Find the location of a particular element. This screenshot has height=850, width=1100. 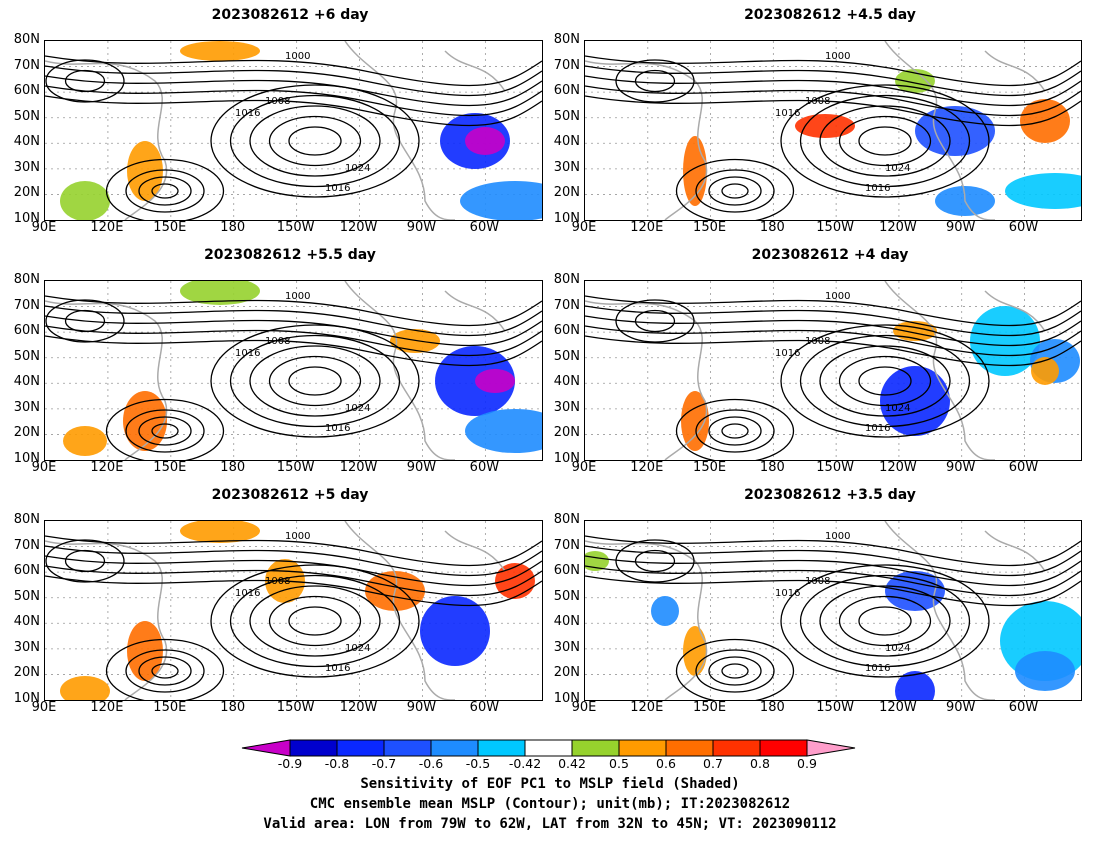

colorbar-max-arrow is located at coordinates (831, 748).